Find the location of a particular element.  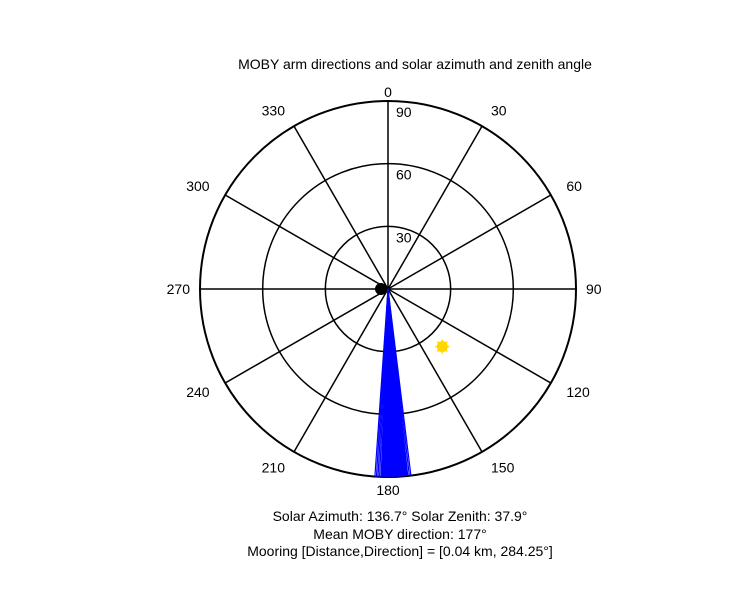

angle-label-0: 0 is located at coordinates (388, 92).